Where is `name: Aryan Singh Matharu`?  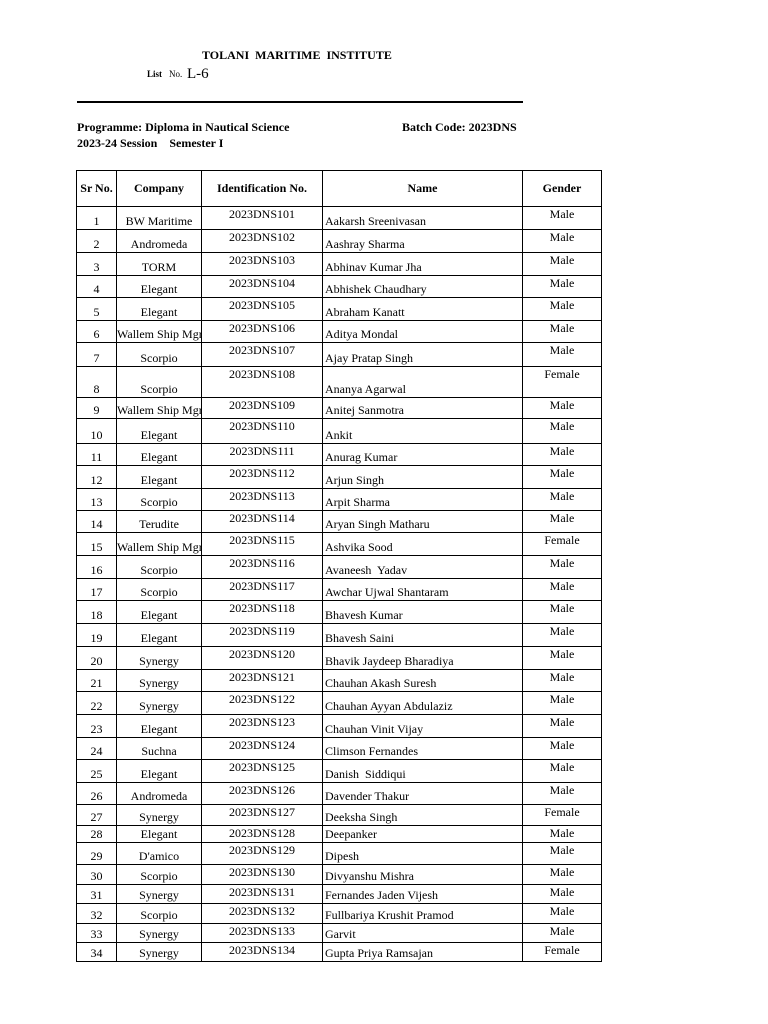
name: Aryan Singh Matharu is located at coordinates (422, 521).